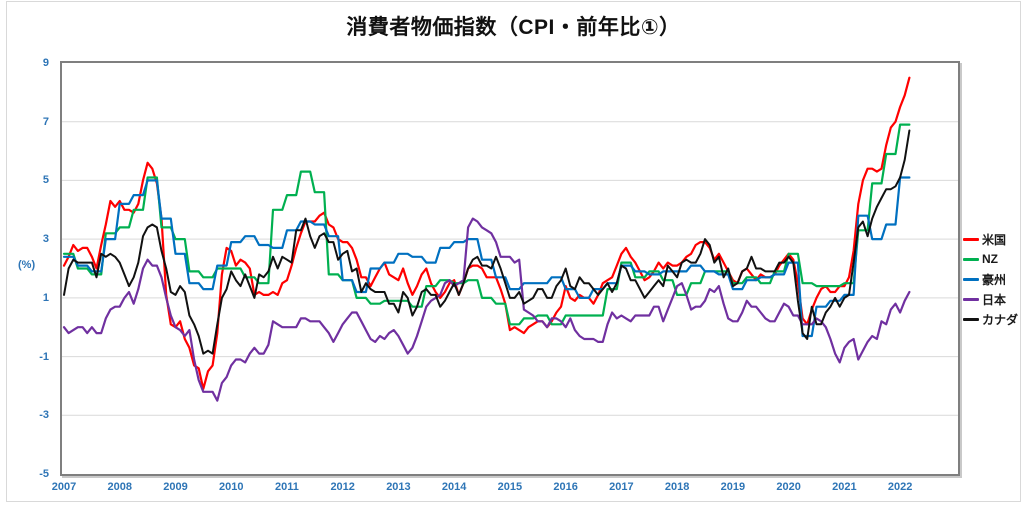 The width and height of the screenshot is (1024, 505). Describe the element at coordinates (398, 487) in the screenshot. I see `x-tick-label-2013: 2013` at that location.